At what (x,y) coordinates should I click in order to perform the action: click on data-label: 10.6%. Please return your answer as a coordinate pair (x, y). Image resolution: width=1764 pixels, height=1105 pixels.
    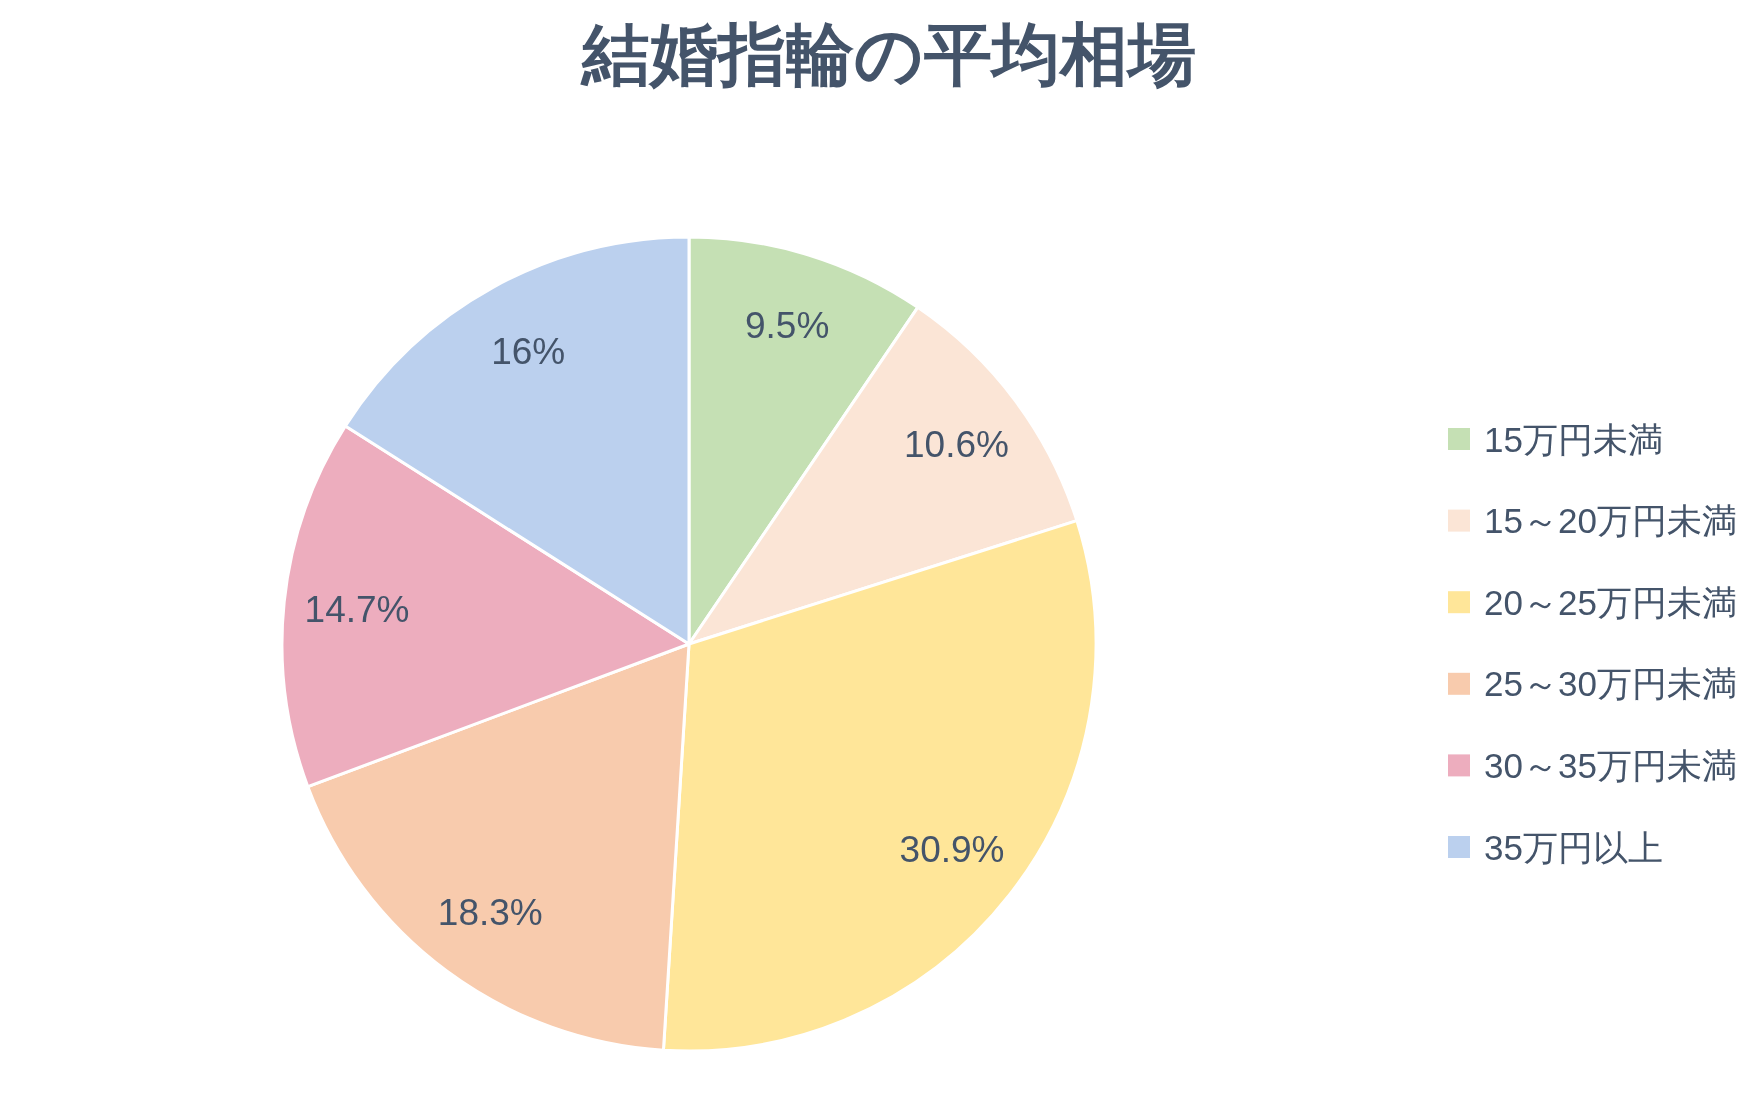
    Looking at the image, I should click on (956, 444).